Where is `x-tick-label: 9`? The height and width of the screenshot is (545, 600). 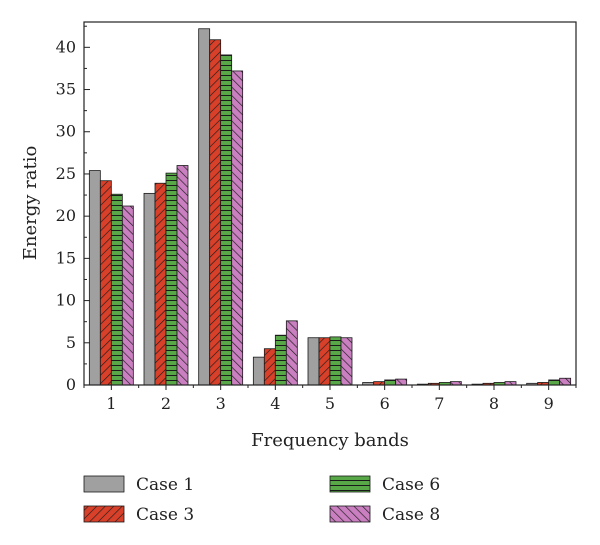
x-tick-label: 9 is located at coordinates (549, 403).